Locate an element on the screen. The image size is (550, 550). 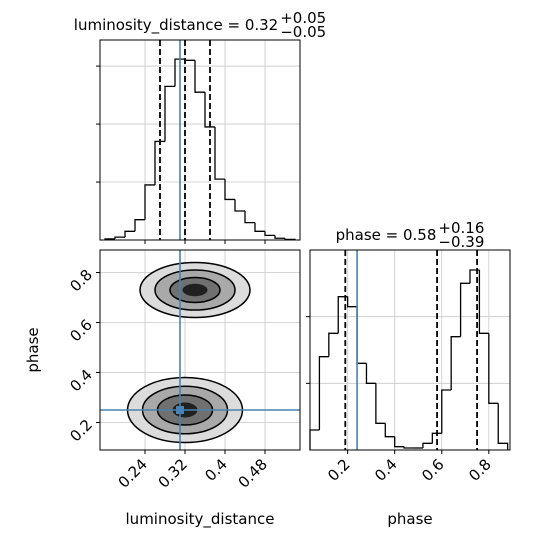
x-tick-label: 0.24 is located at coordinates (133, 473).